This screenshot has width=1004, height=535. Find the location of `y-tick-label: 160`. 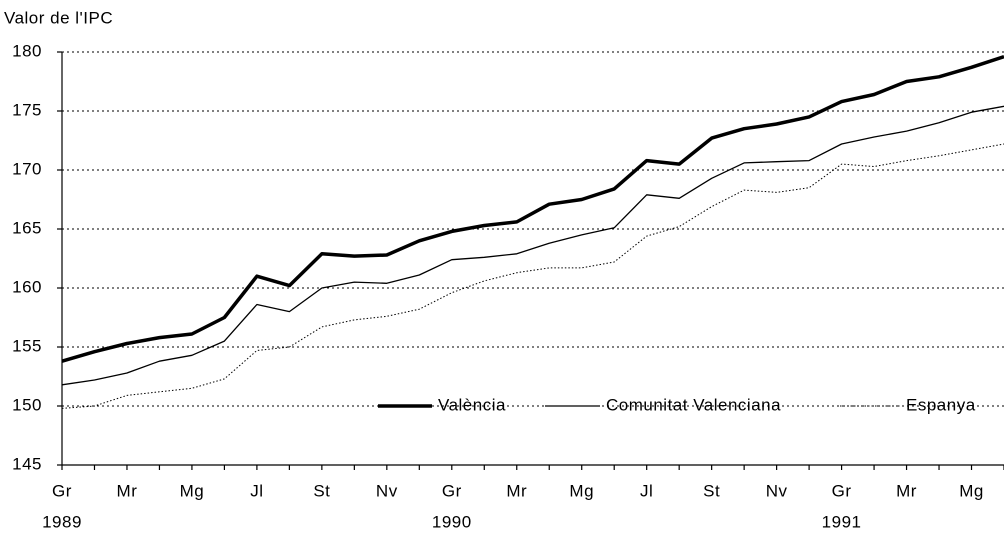

y-tick-label: 160 is located at coordinates (27, 286).